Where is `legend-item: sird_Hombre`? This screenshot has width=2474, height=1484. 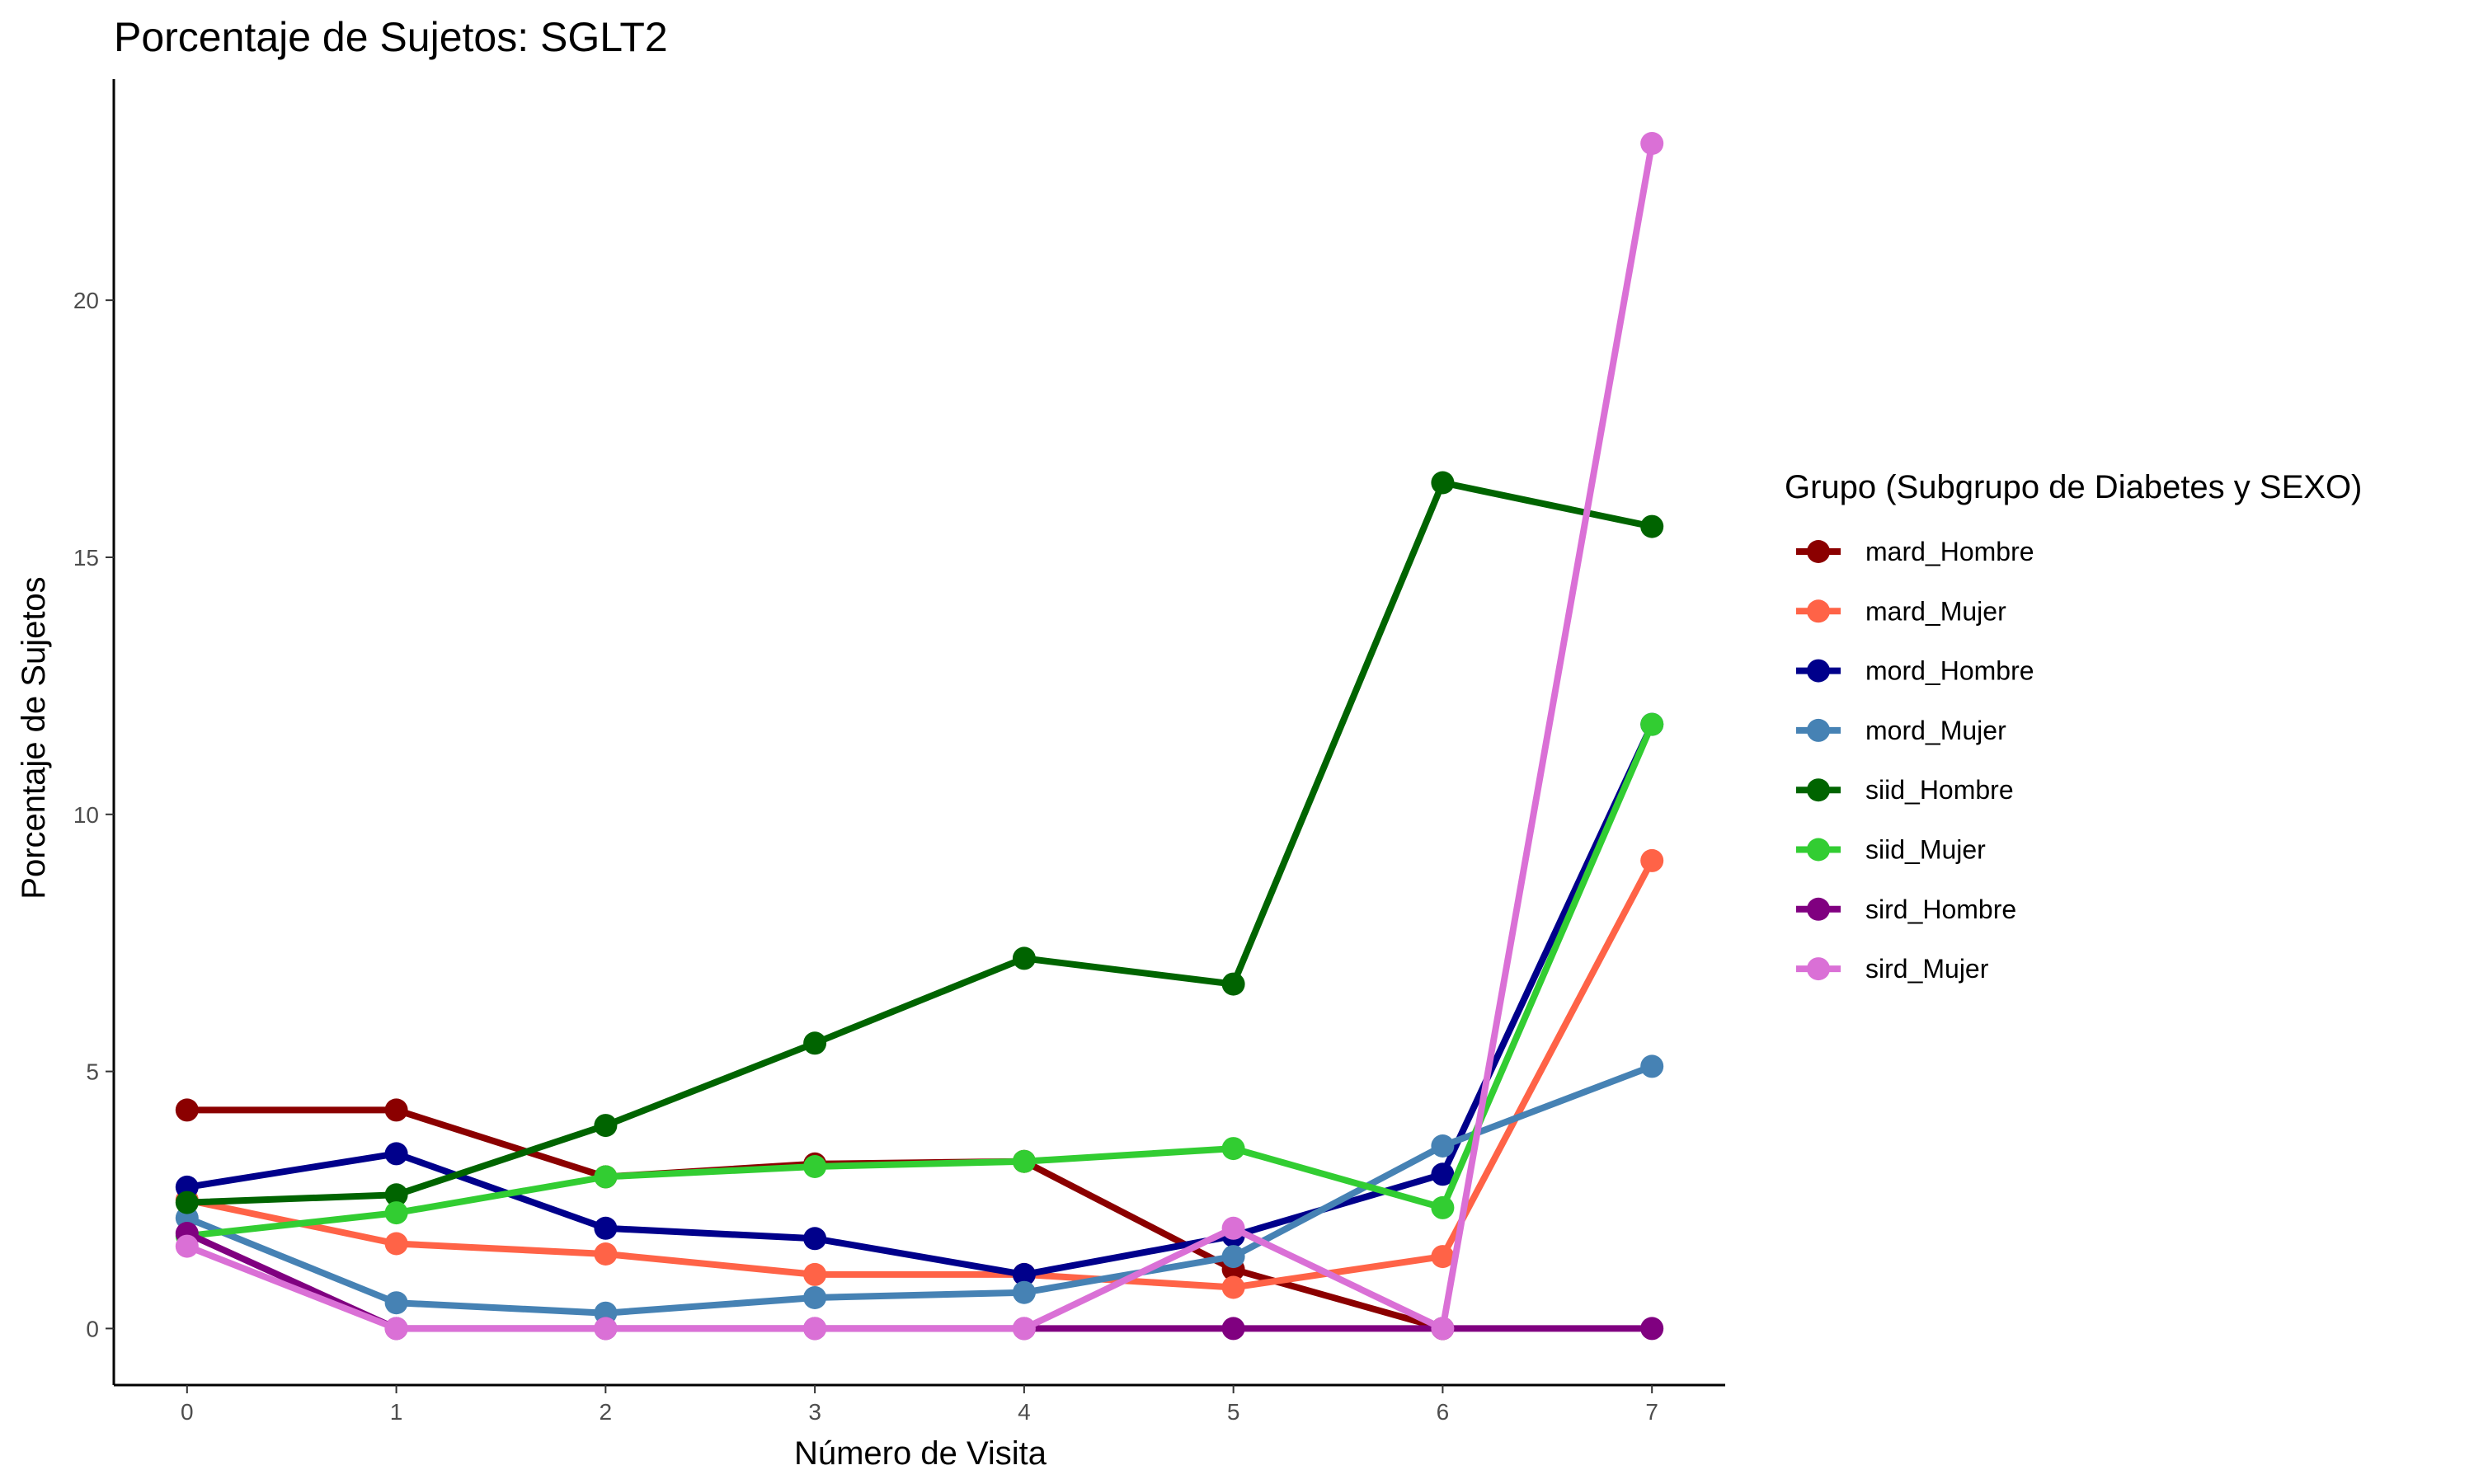 legend-item: sird_Hombre is located at coordinates (1906, 909).